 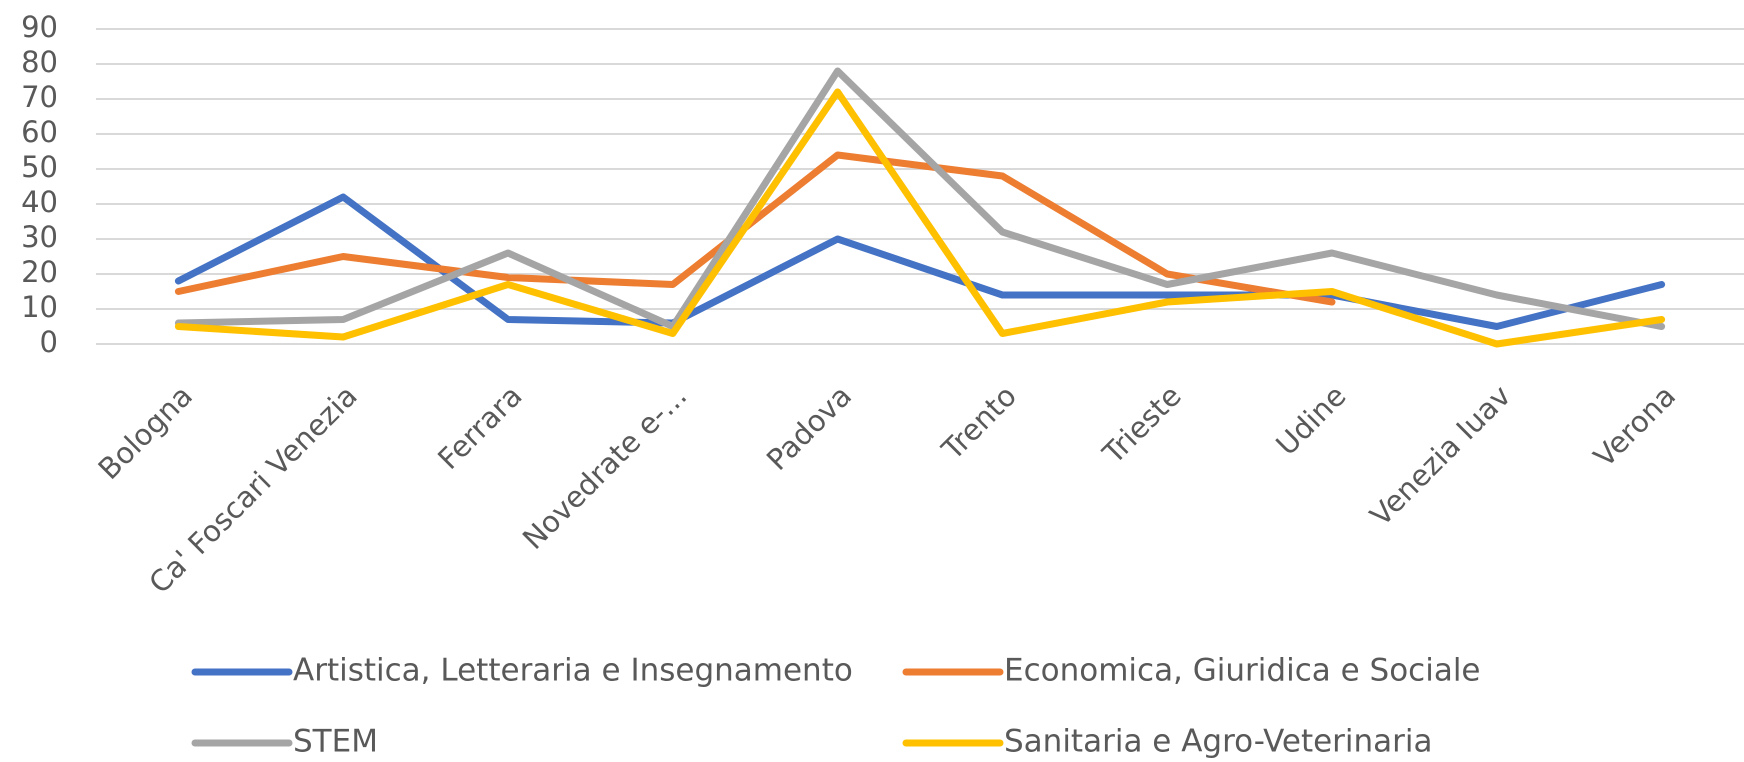 I want to click on legend-label: Sanitaria e Agro-Veterinaria, so click(x=1218, y=742).